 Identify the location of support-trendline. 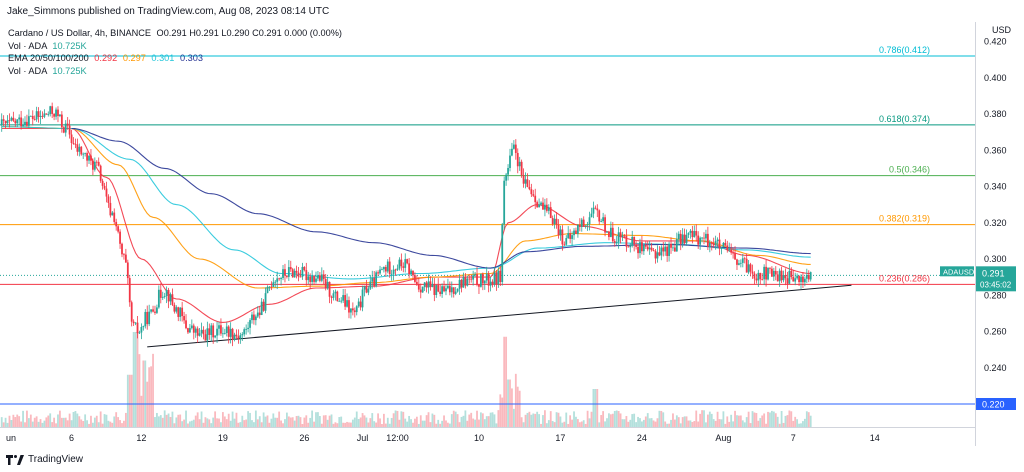
(499, 316).